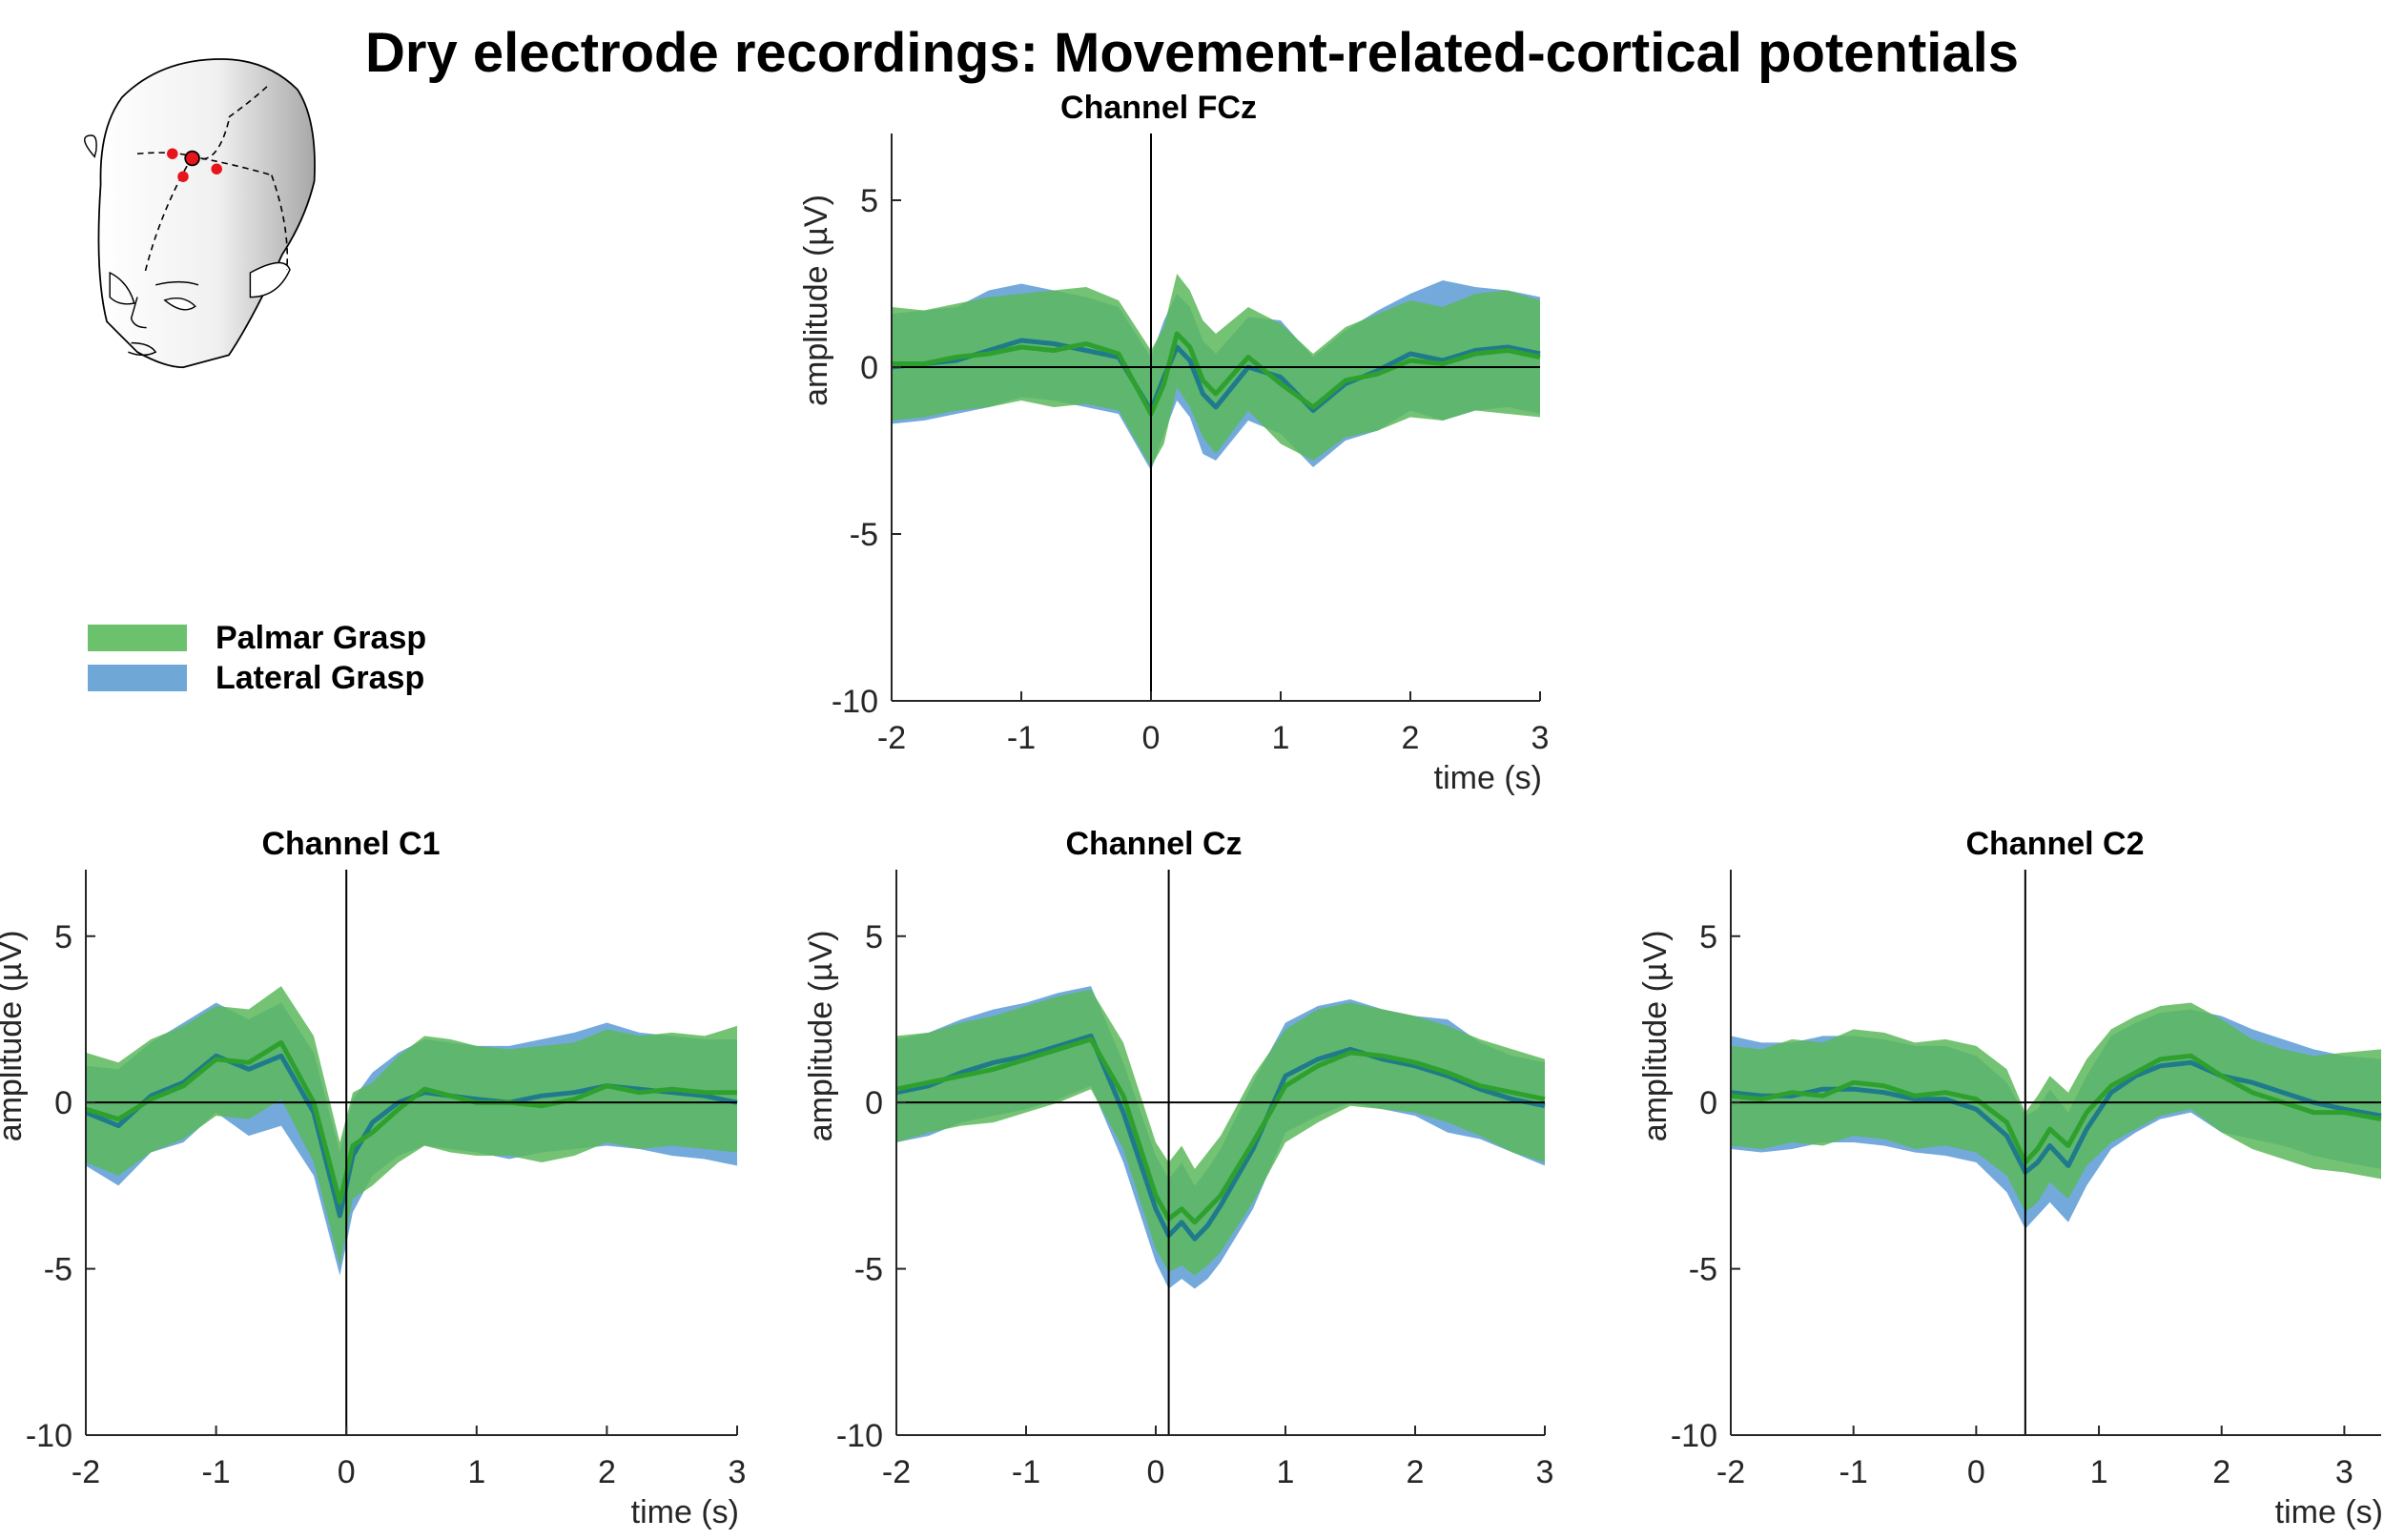 This screenshot has width=2384, height=1540. I want to click on chart-title: Channel Cz, so click(1153, 844).